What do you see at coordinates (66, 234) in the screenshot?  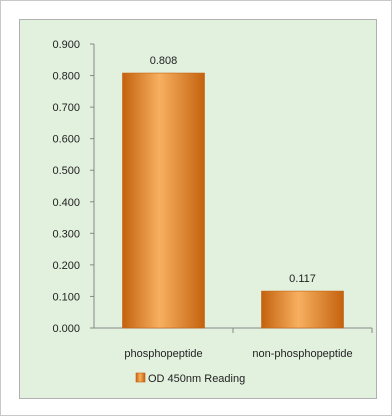 I see `y-tick-label: 0.300` at bounding box center [66, 234].